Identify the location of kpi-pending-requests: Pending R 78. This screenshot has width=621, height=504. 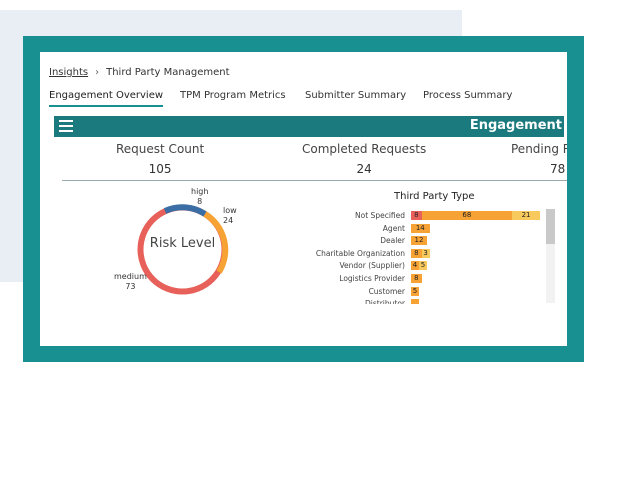
(539, 159).